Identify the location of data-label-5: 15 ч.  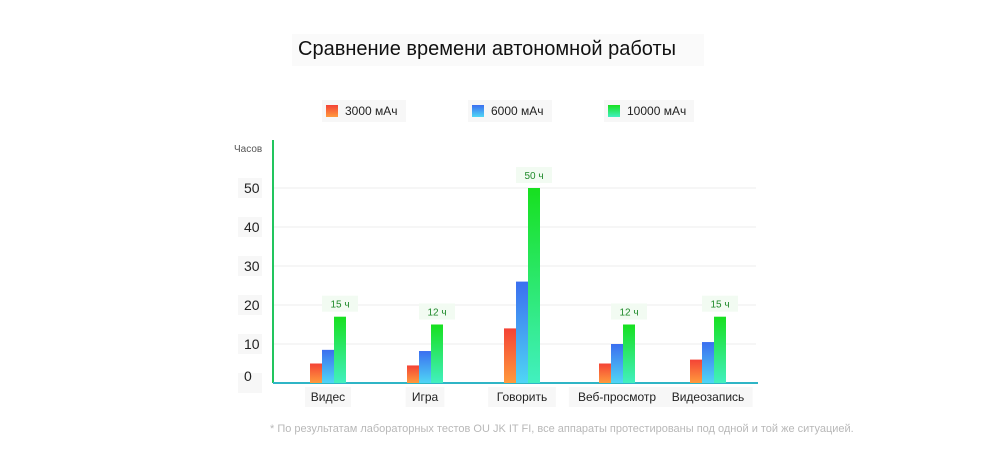
(719, 305).